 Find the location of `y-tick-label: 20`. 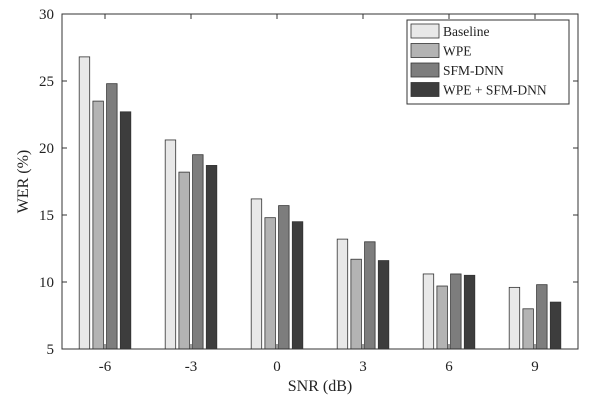

y-tick-label: 20 is located at coordinates (46, 149).